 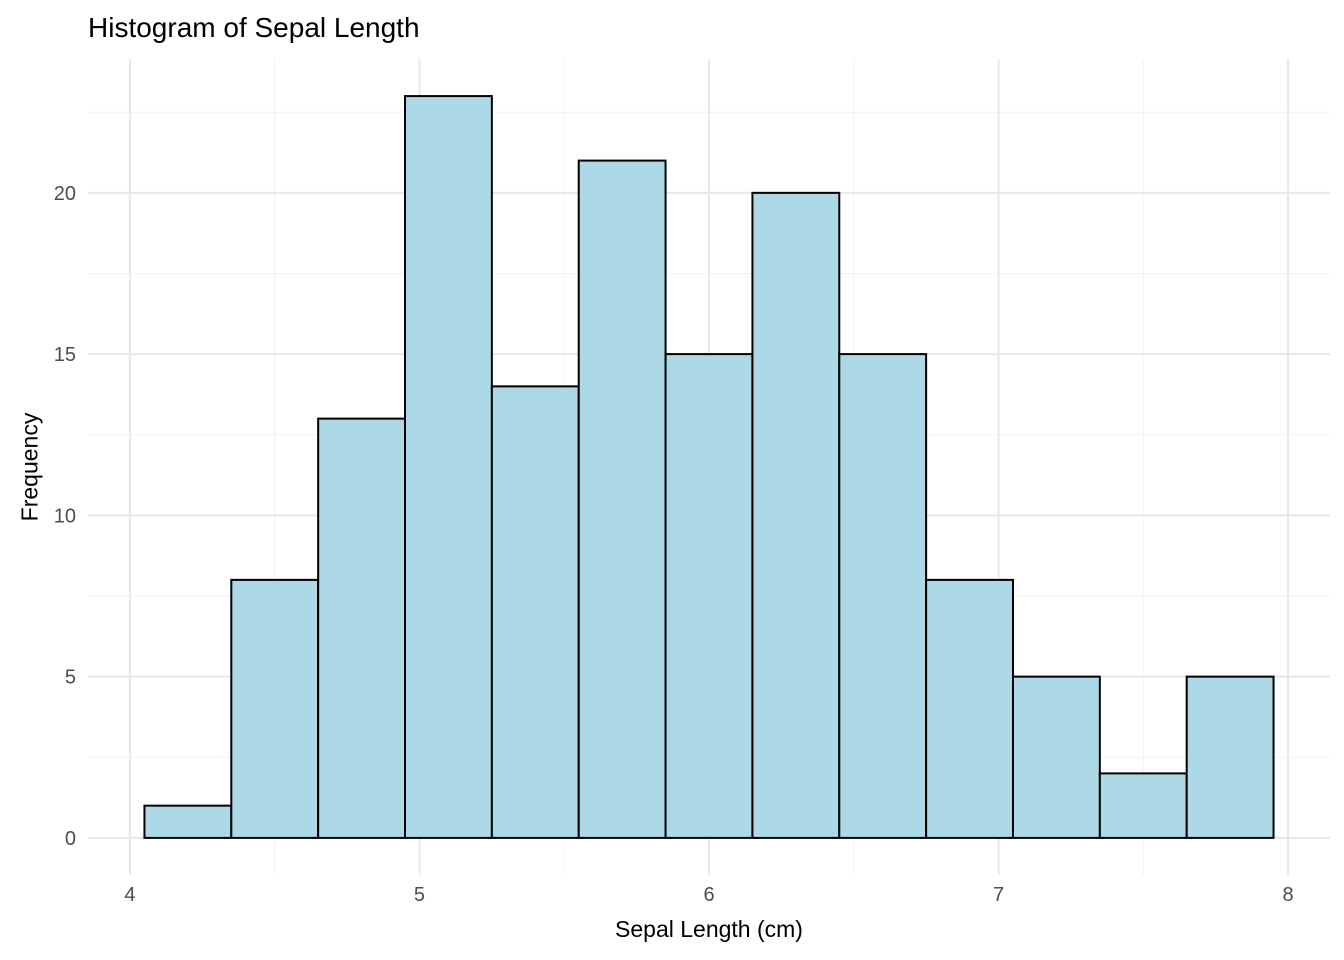 What do you see at coordinates (65, 194) in the screenshot?
I see `y-tick-label: 20` at bounding box center [65, 194].